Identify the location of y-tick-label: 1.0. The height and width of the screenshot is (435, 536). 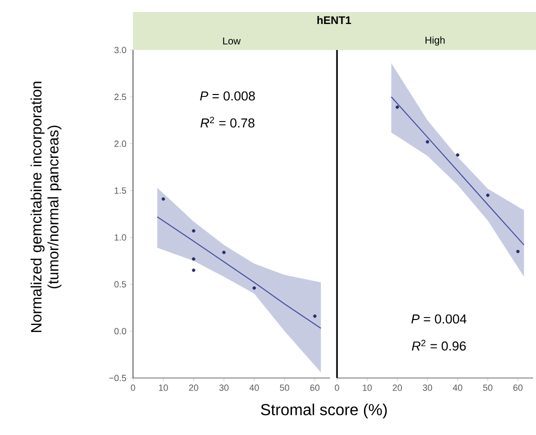
(120, 237).